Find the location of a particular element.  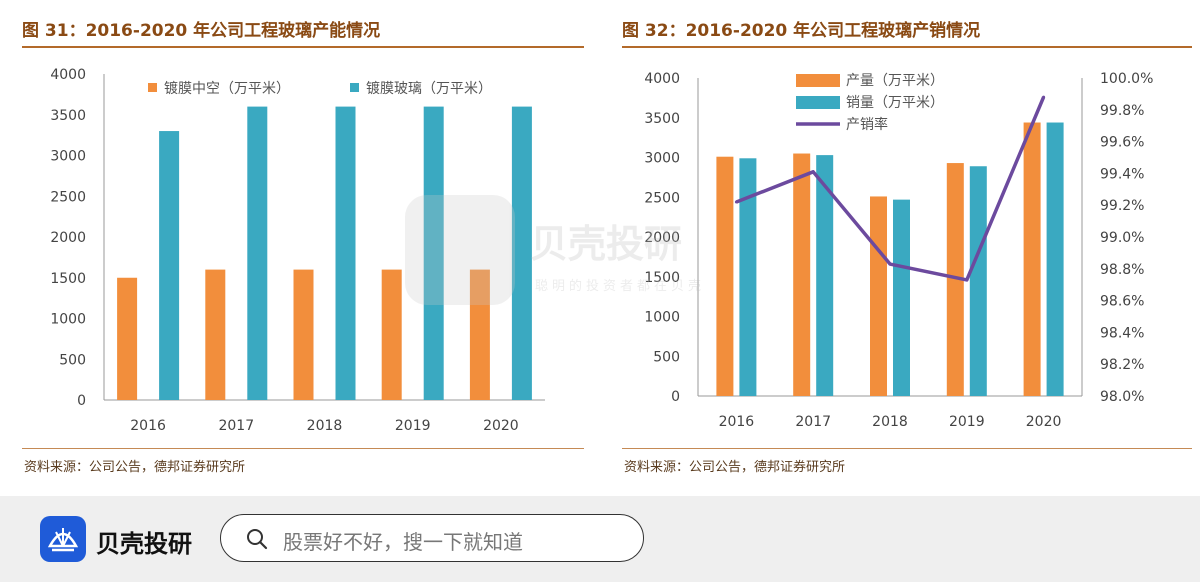

sales-source-note: 资料来源：公司公告，德邦证券研究所 is located at coordinates (735, 467).